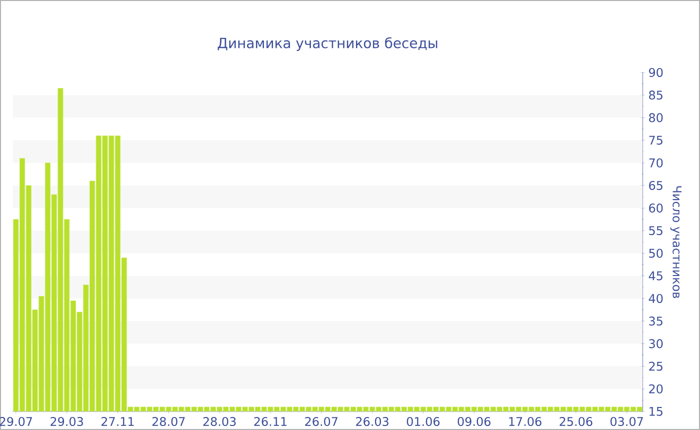 The height and width of the screenshot is (430, 700). What do you see at coordinates (656, 72) in the screenshot?
I see `y-tick-label: 90` at bounding box center [656, 72].